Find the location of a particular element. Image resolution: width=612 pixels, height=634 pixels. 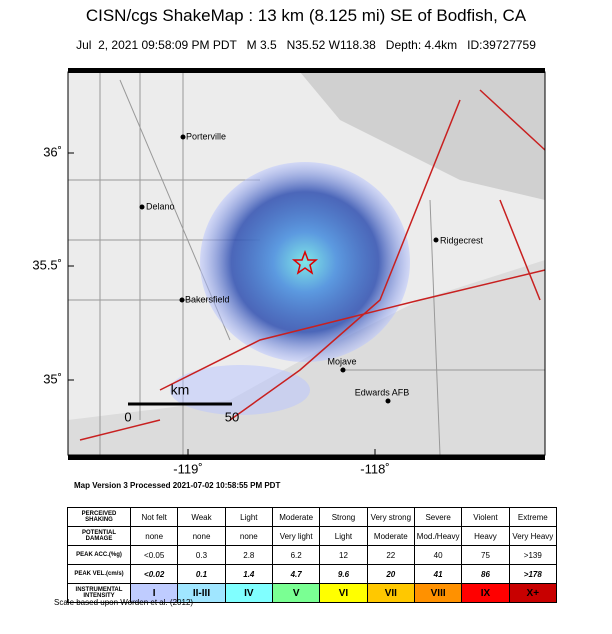

city-label: Mojave is located at coordinates (341, 361).